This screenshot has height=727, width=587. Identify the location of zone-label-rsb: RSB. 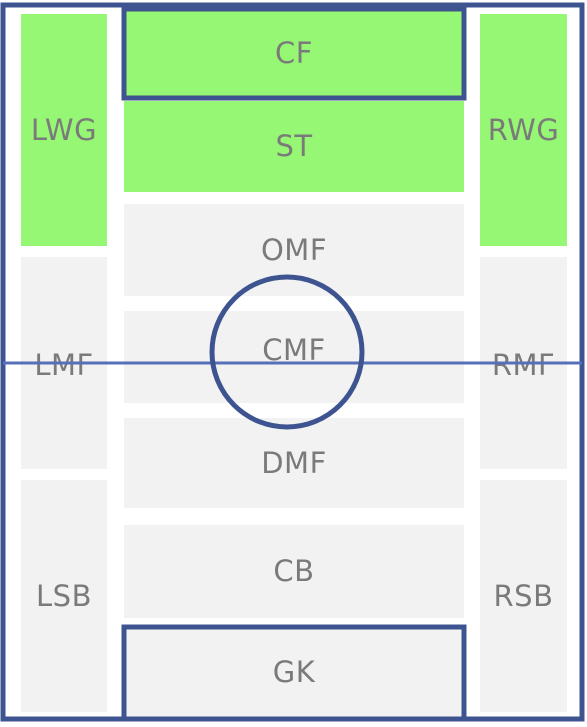
(524, 596).